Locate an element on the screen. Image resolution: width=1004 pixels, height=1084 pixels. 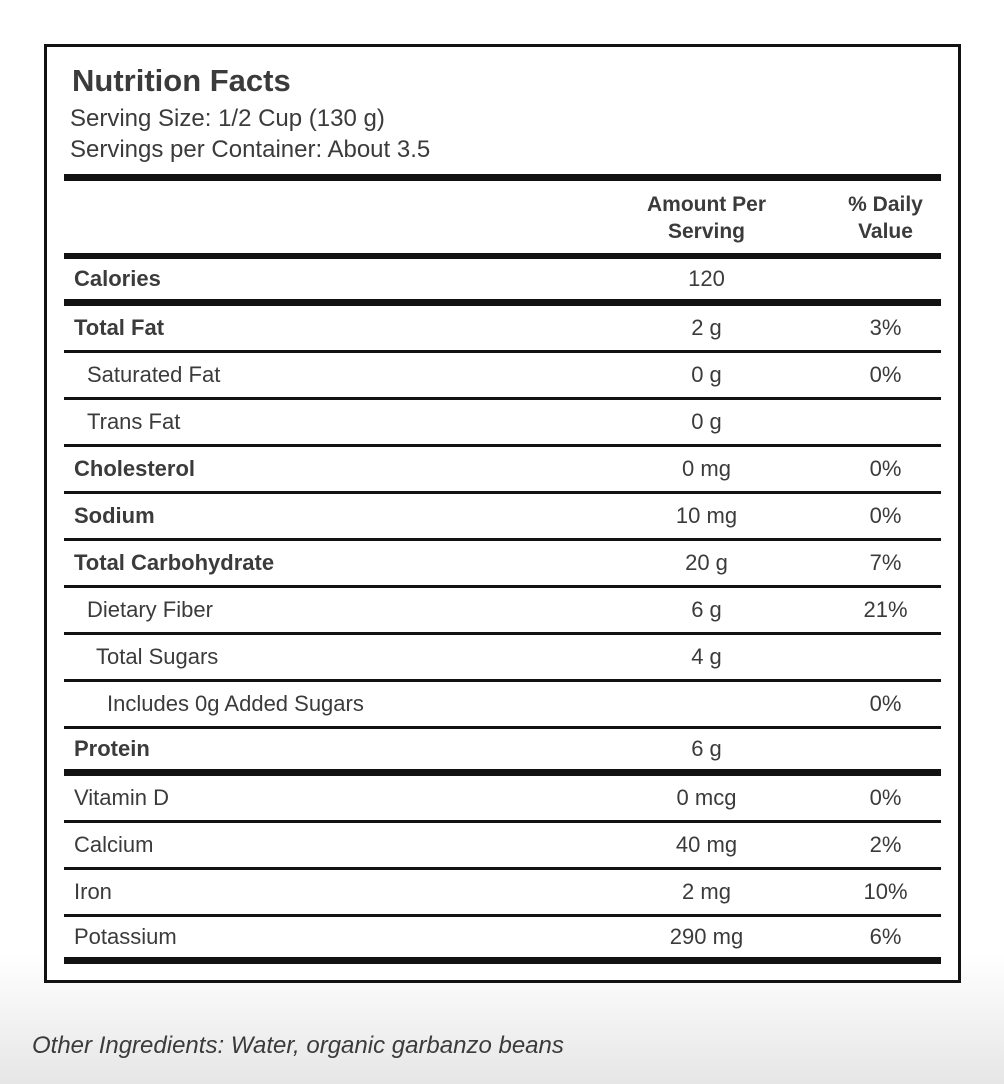
header-spacer is located at coordinates (324, 218).